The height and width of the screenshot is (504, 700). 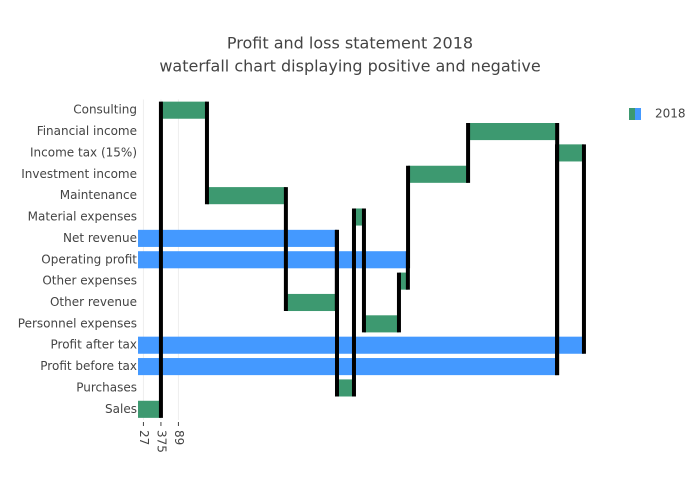 I want to click on legend-label: 2018, so click(x=670, y=114).